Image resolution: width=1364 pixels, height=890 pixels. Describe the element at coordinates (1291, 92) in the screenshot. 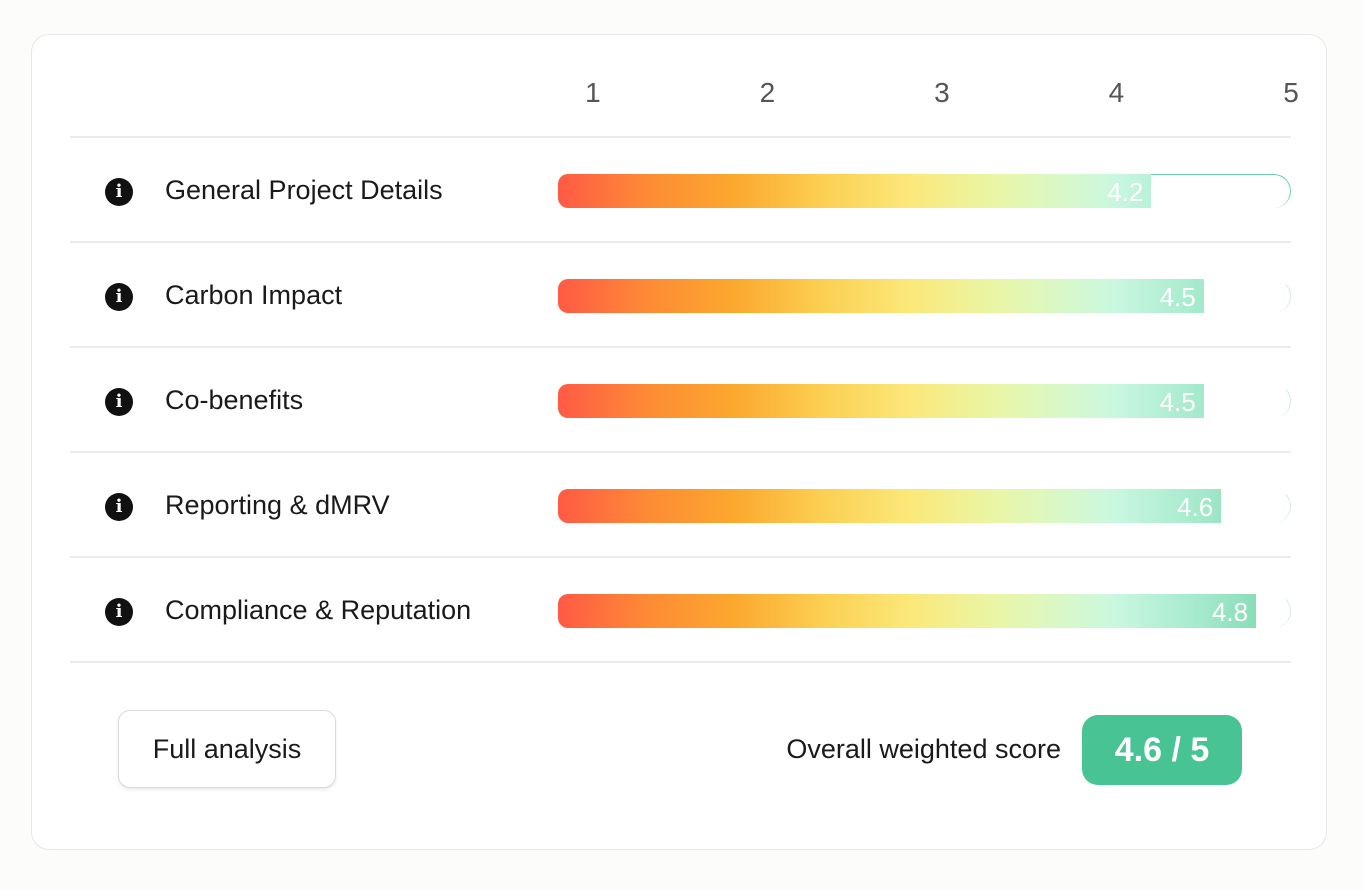

I see `axis-tick: 5` at that location.